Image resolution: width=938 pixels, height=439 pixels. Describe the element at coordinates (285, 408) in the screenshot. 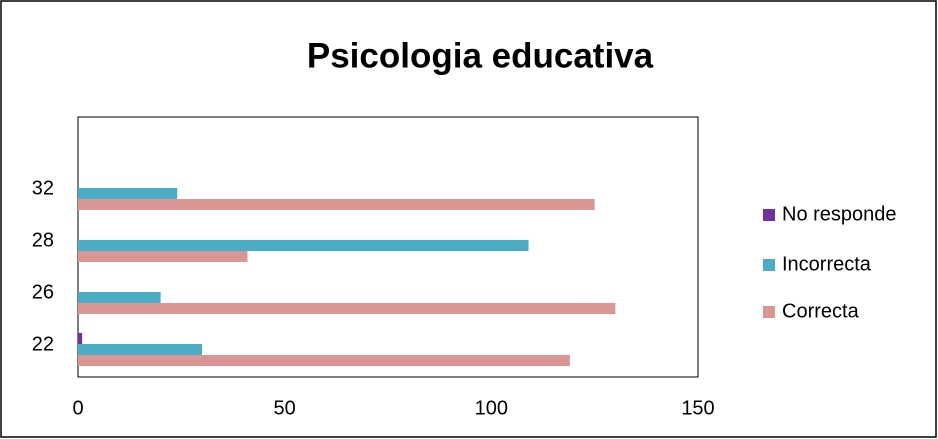

I see `x-tick-label: 50` at that location.